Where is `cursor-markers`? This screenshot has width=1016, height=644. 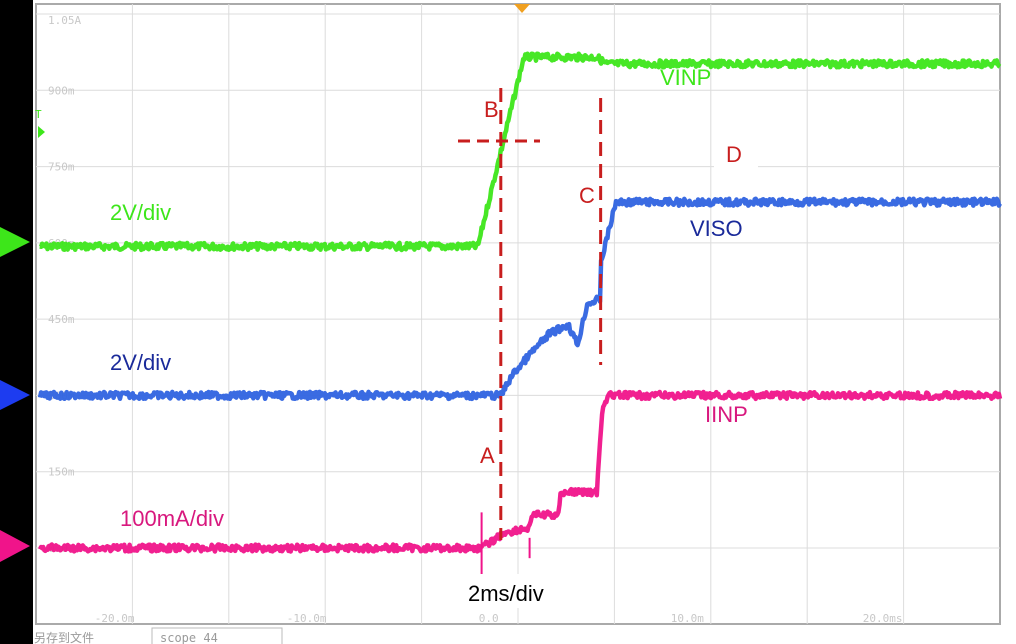
cursor-markers is located at coordinates (530, 314).